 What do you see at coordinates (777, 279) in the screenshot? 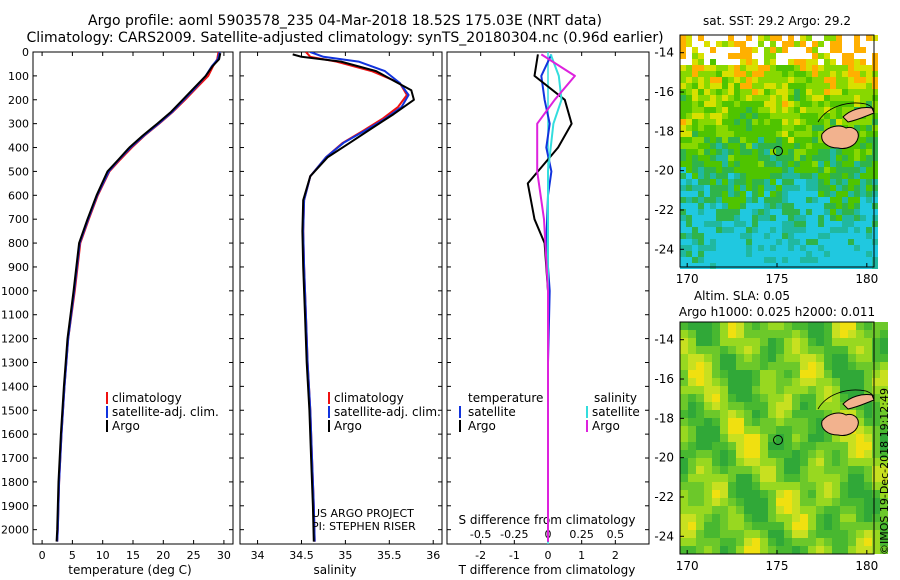
I see `lon-tick-label: 175` at bounding box center [777, 279].